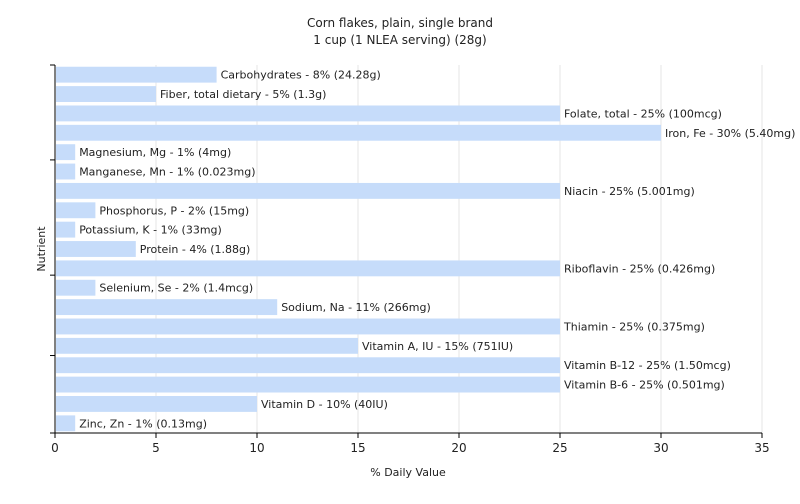  Describe the element at coordinates (41, 249) in the screenshot. I see `y-axis-title: Nutrient` at that location.